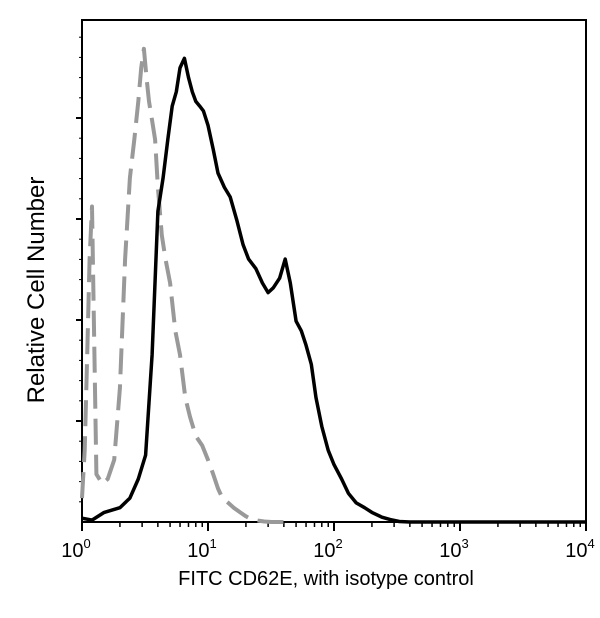  I want to click on y-axis-label: Relative Cell Number, so click(36, 290).